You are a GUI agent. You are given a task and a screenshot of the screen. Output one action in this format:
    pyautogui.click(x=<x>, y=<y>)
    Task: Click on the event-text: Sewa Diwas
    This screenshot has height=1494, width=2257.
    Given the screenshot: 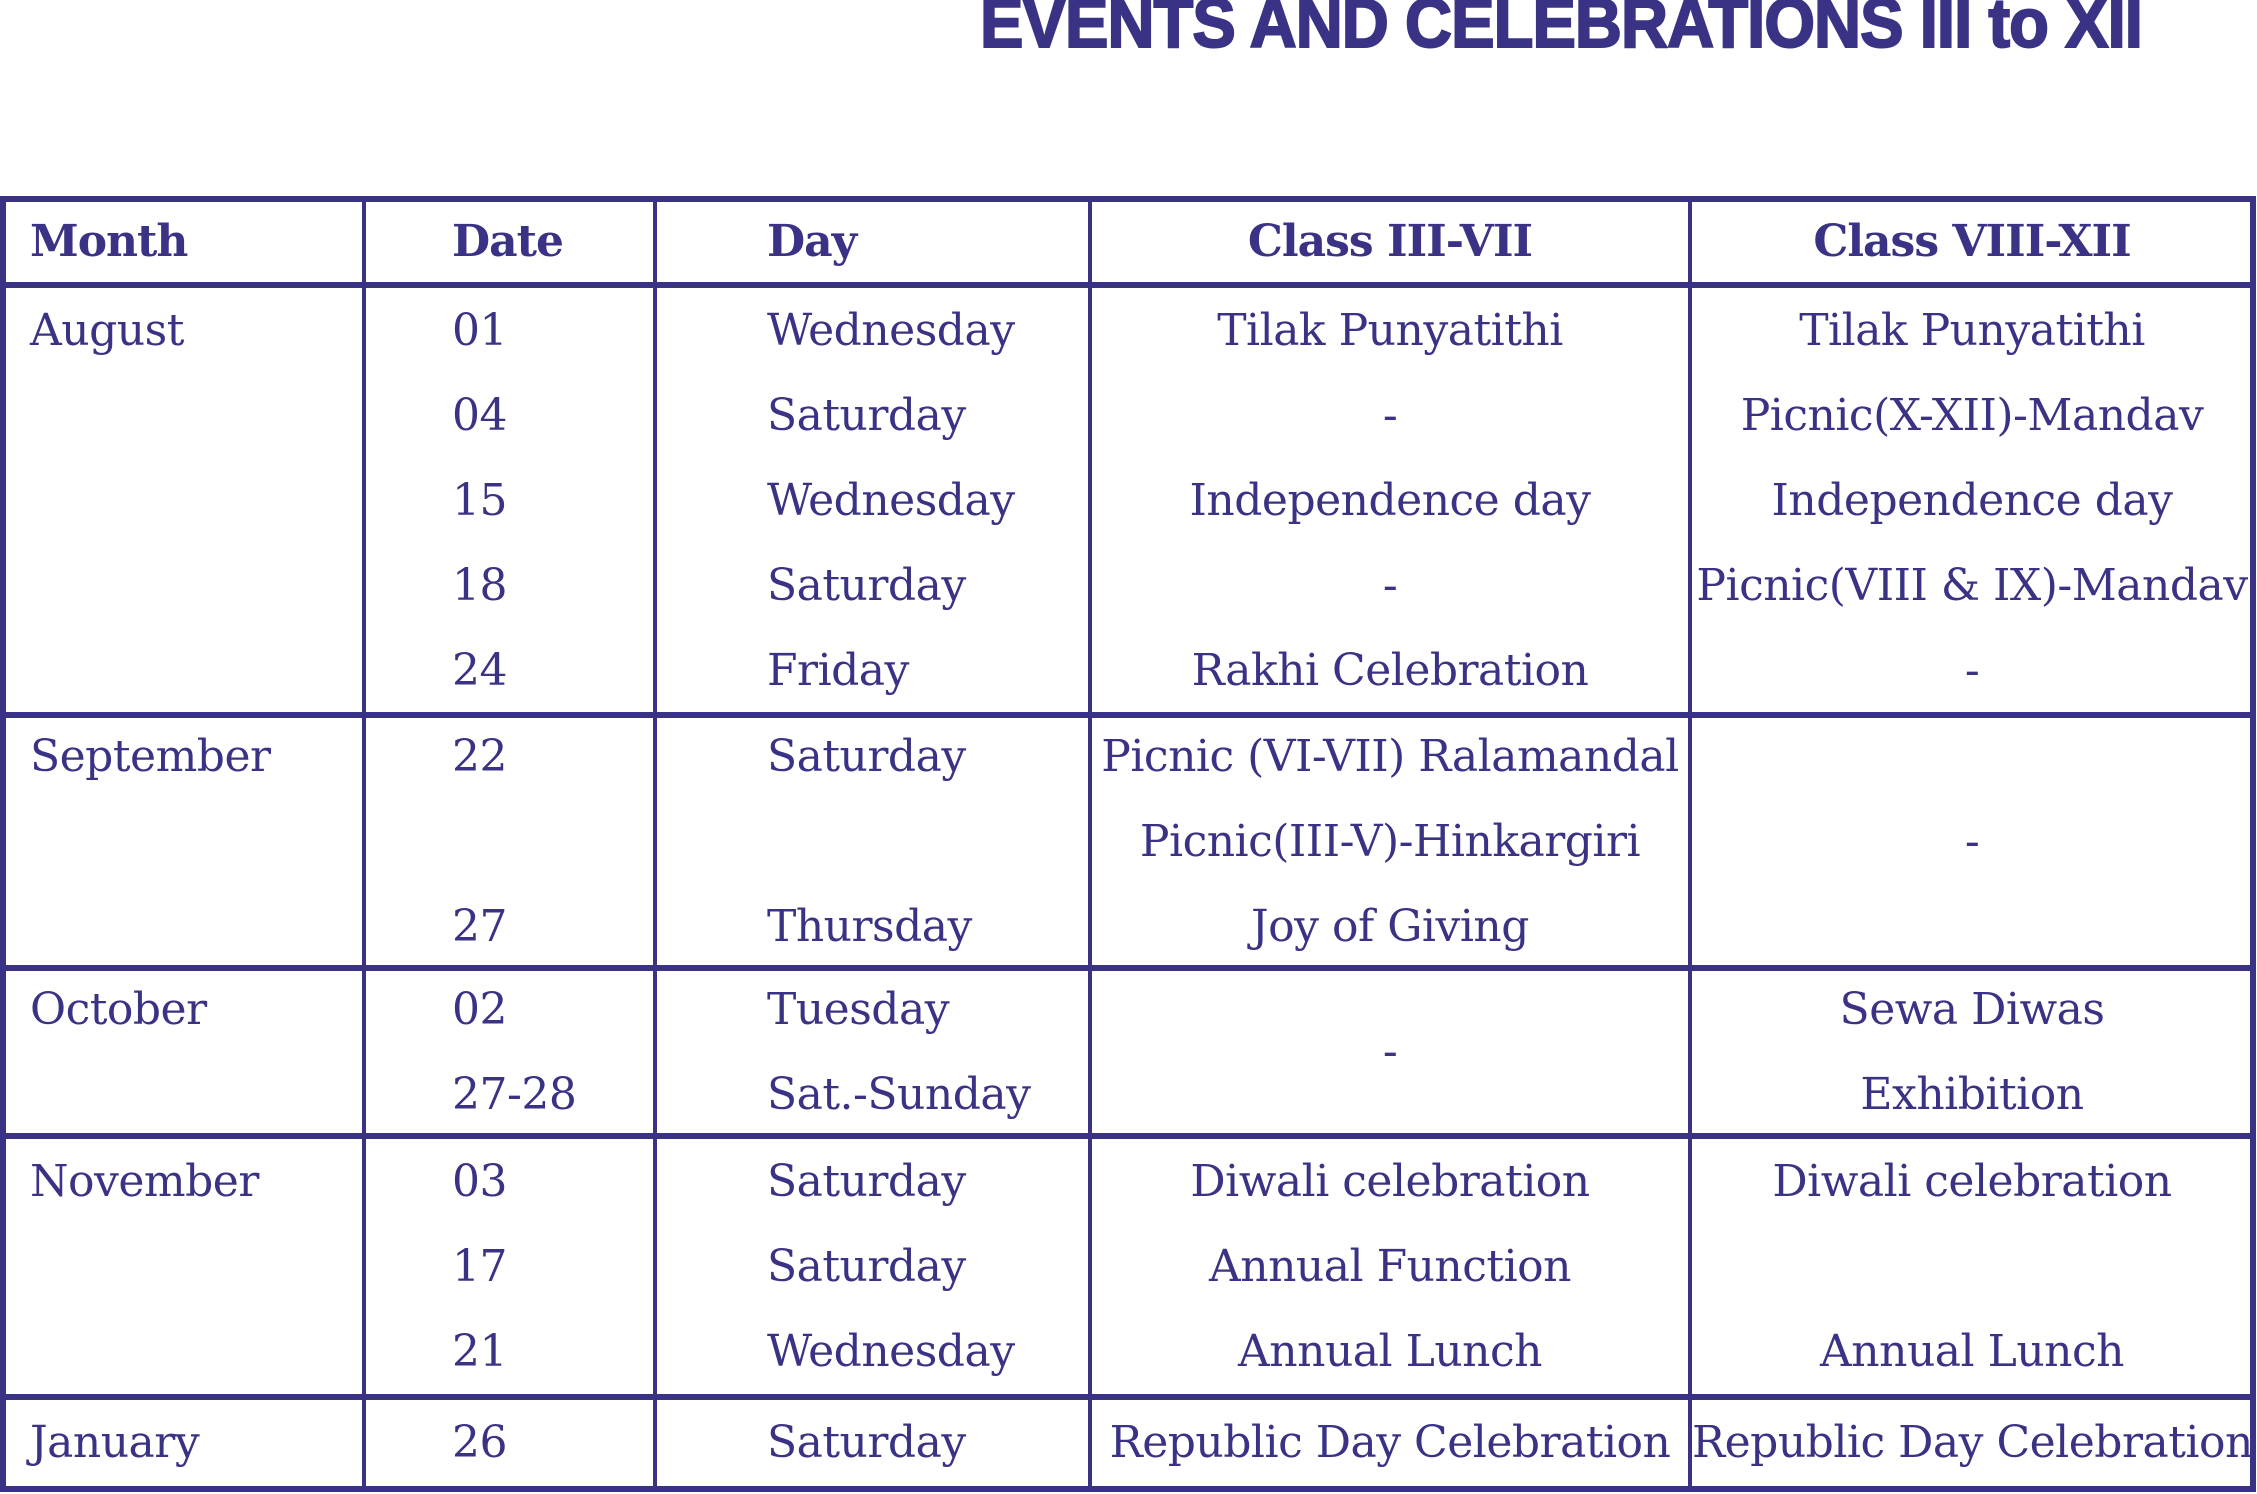 What is the action you would take?
    pyautogui.click(x=1972, y=1009)
    